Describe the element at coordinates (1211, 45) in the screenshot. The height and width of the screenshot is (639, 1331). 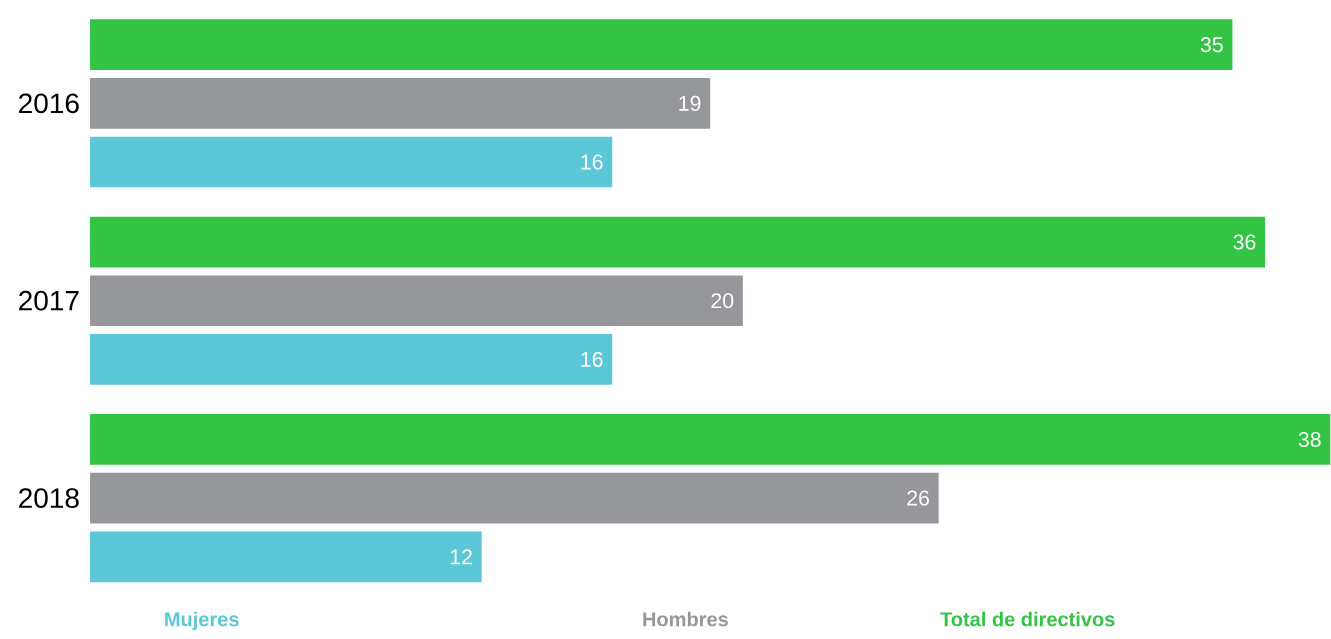
I see `data-label: 35` at that location.